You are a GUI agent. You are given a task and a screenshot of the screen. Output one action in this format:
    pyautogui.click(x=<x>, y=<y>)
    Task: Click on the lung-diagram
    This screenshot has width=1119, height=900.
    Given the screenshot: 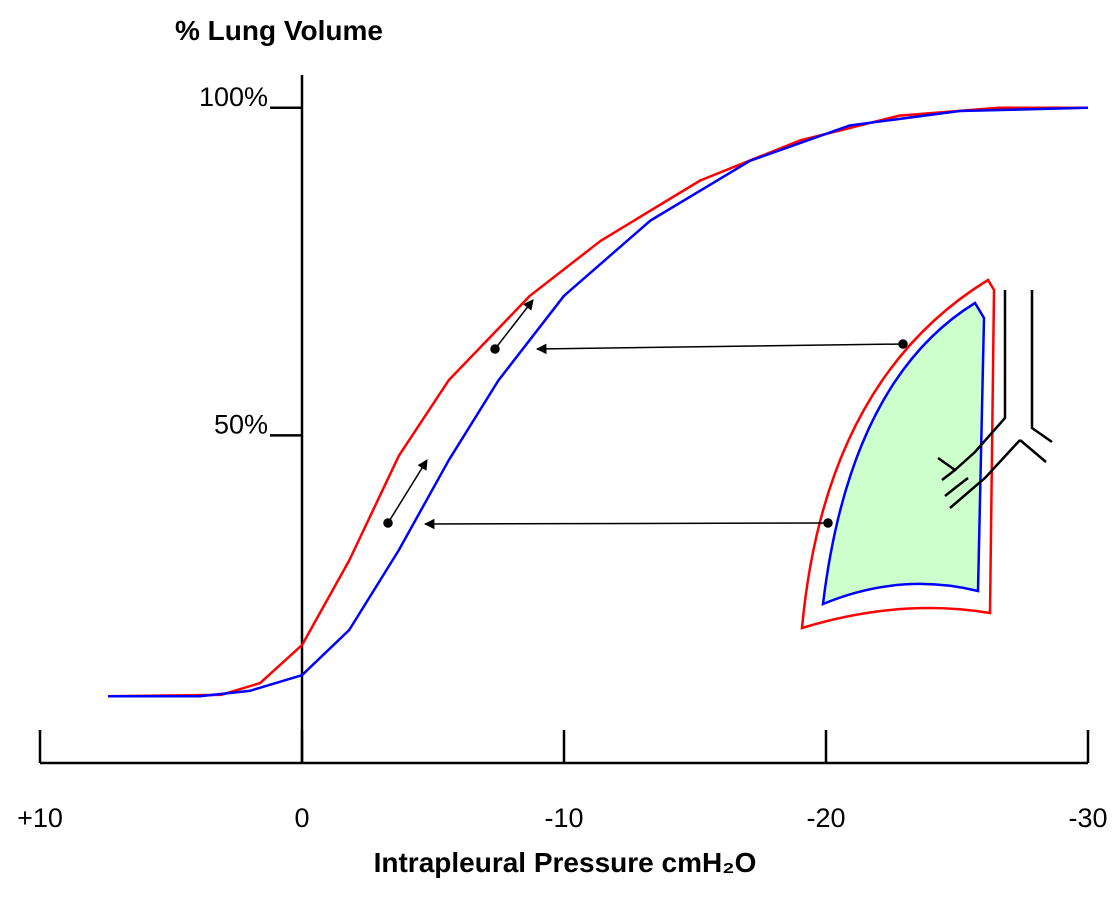 What is the action you would take?
    pyautogui.click(x=926, y=454)
    